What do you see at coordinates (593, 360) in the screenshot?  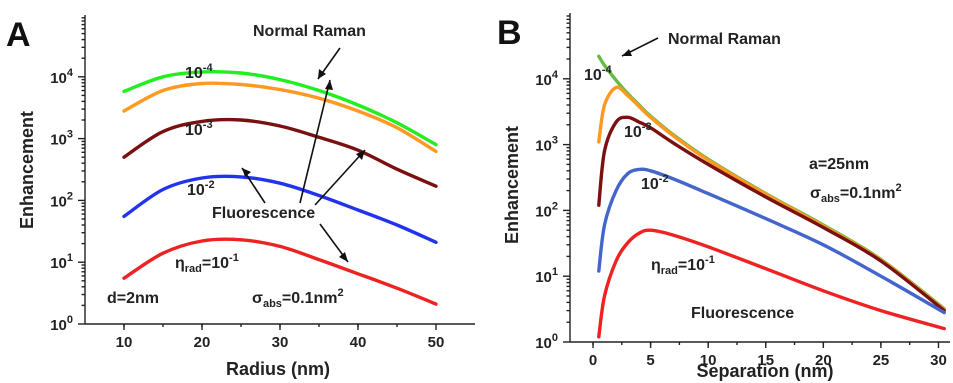 I see `x-tick-label: 0` at bounding box center [593, 360].